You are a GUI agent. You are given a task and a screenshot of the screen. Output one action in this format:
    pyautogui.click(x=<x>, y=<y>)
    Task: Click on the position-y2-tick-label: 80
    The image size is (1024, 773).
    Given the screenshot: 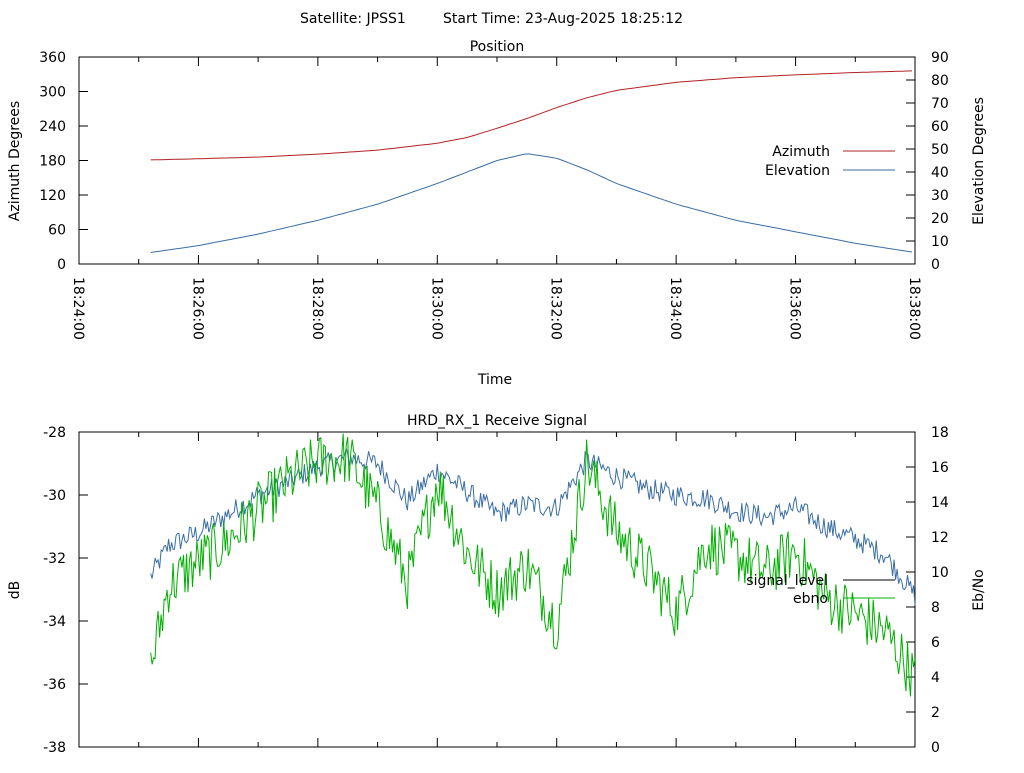 What is the action you would take?
    pyautogui.click(x=940, y=81)
    